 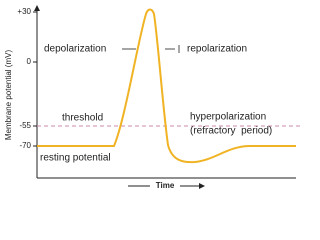 I want to click on y-tick-label: -55, so click(x=25, y=125).